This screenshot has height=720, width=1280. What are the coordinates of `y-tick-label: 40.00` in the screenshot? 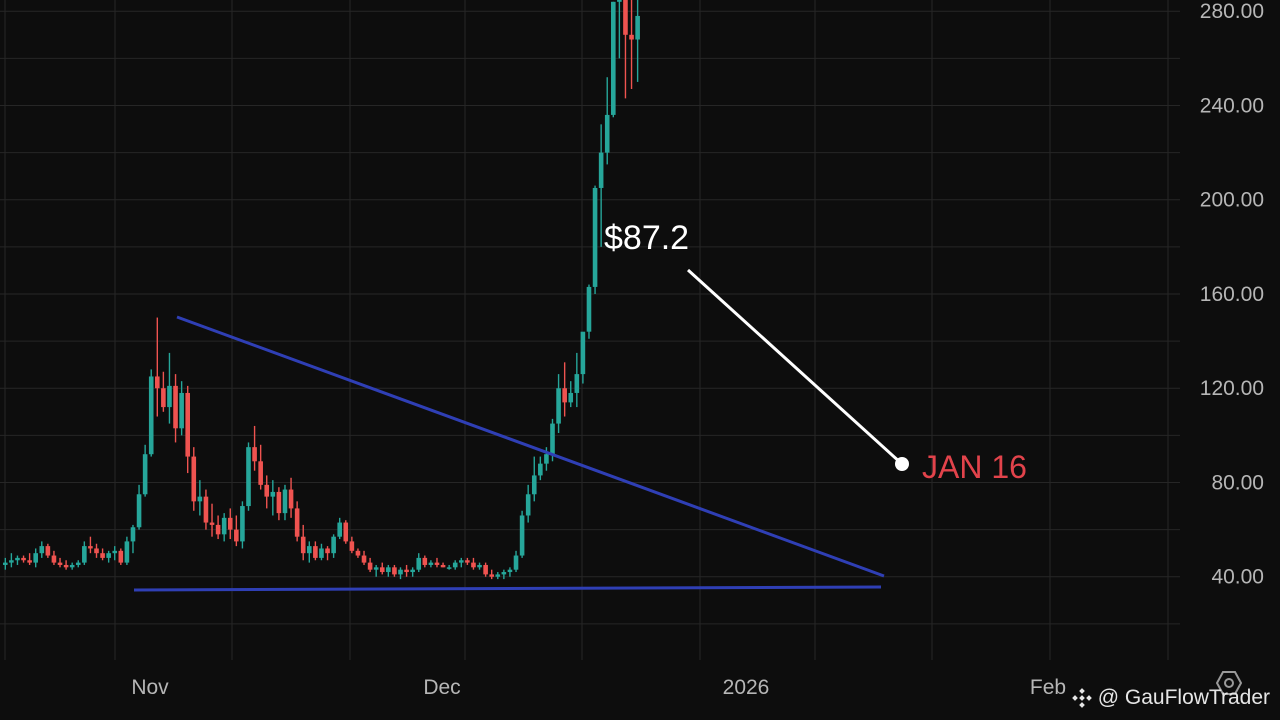 It's located at (1237, 577).